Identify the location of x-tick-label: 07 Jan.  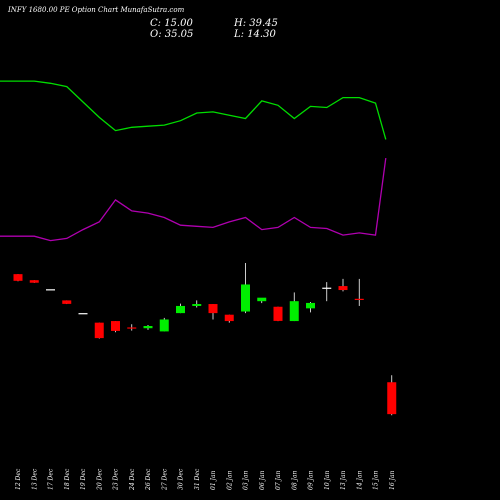
(278, 480).